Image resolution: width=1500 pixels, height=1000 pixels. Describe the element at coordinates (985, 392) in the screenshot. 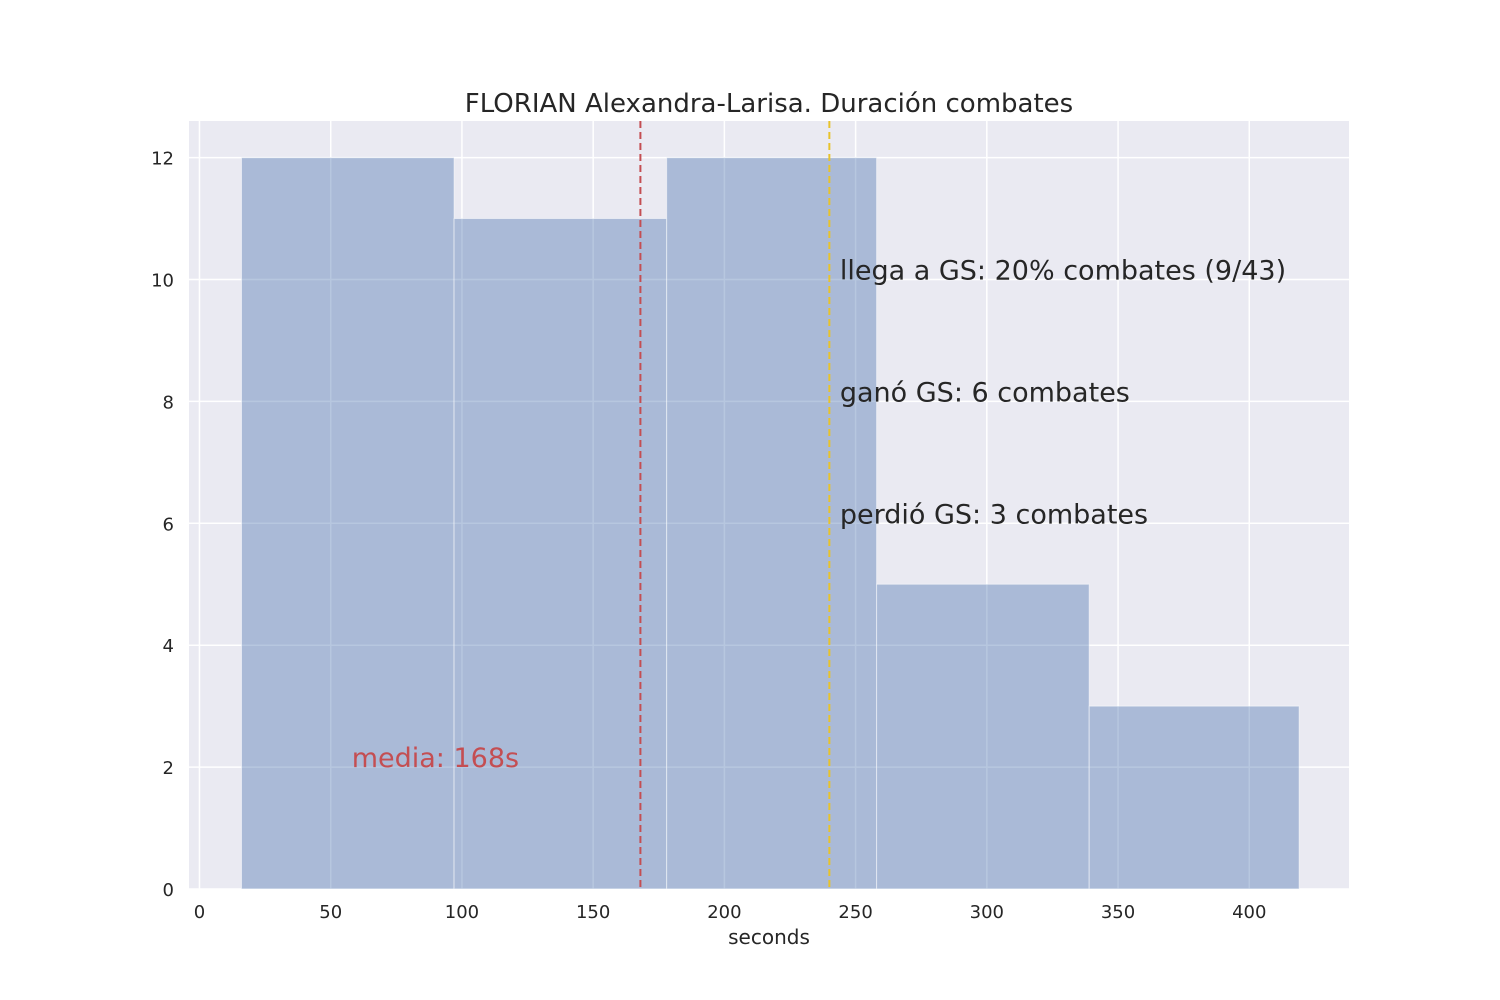

I see `gs-annotation-2: ganó GS: 6 combates` at that location.